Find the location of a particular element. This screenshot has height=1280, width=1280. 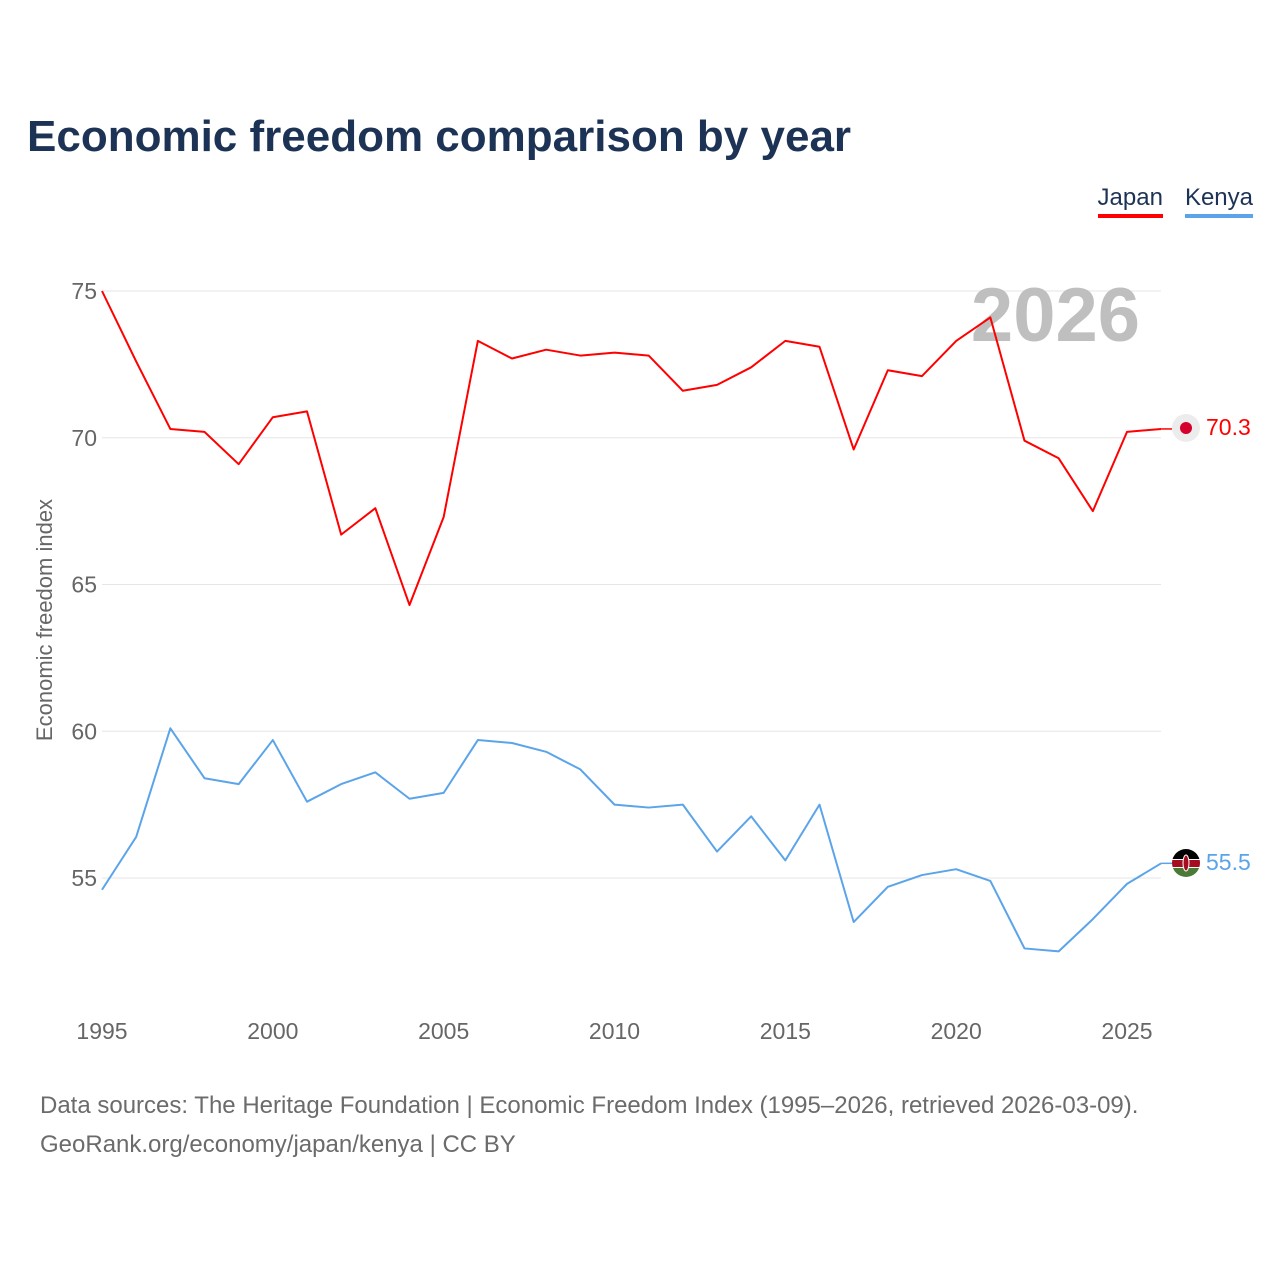

x-tick-label: 2000 is located at coordinates (272, 1031).